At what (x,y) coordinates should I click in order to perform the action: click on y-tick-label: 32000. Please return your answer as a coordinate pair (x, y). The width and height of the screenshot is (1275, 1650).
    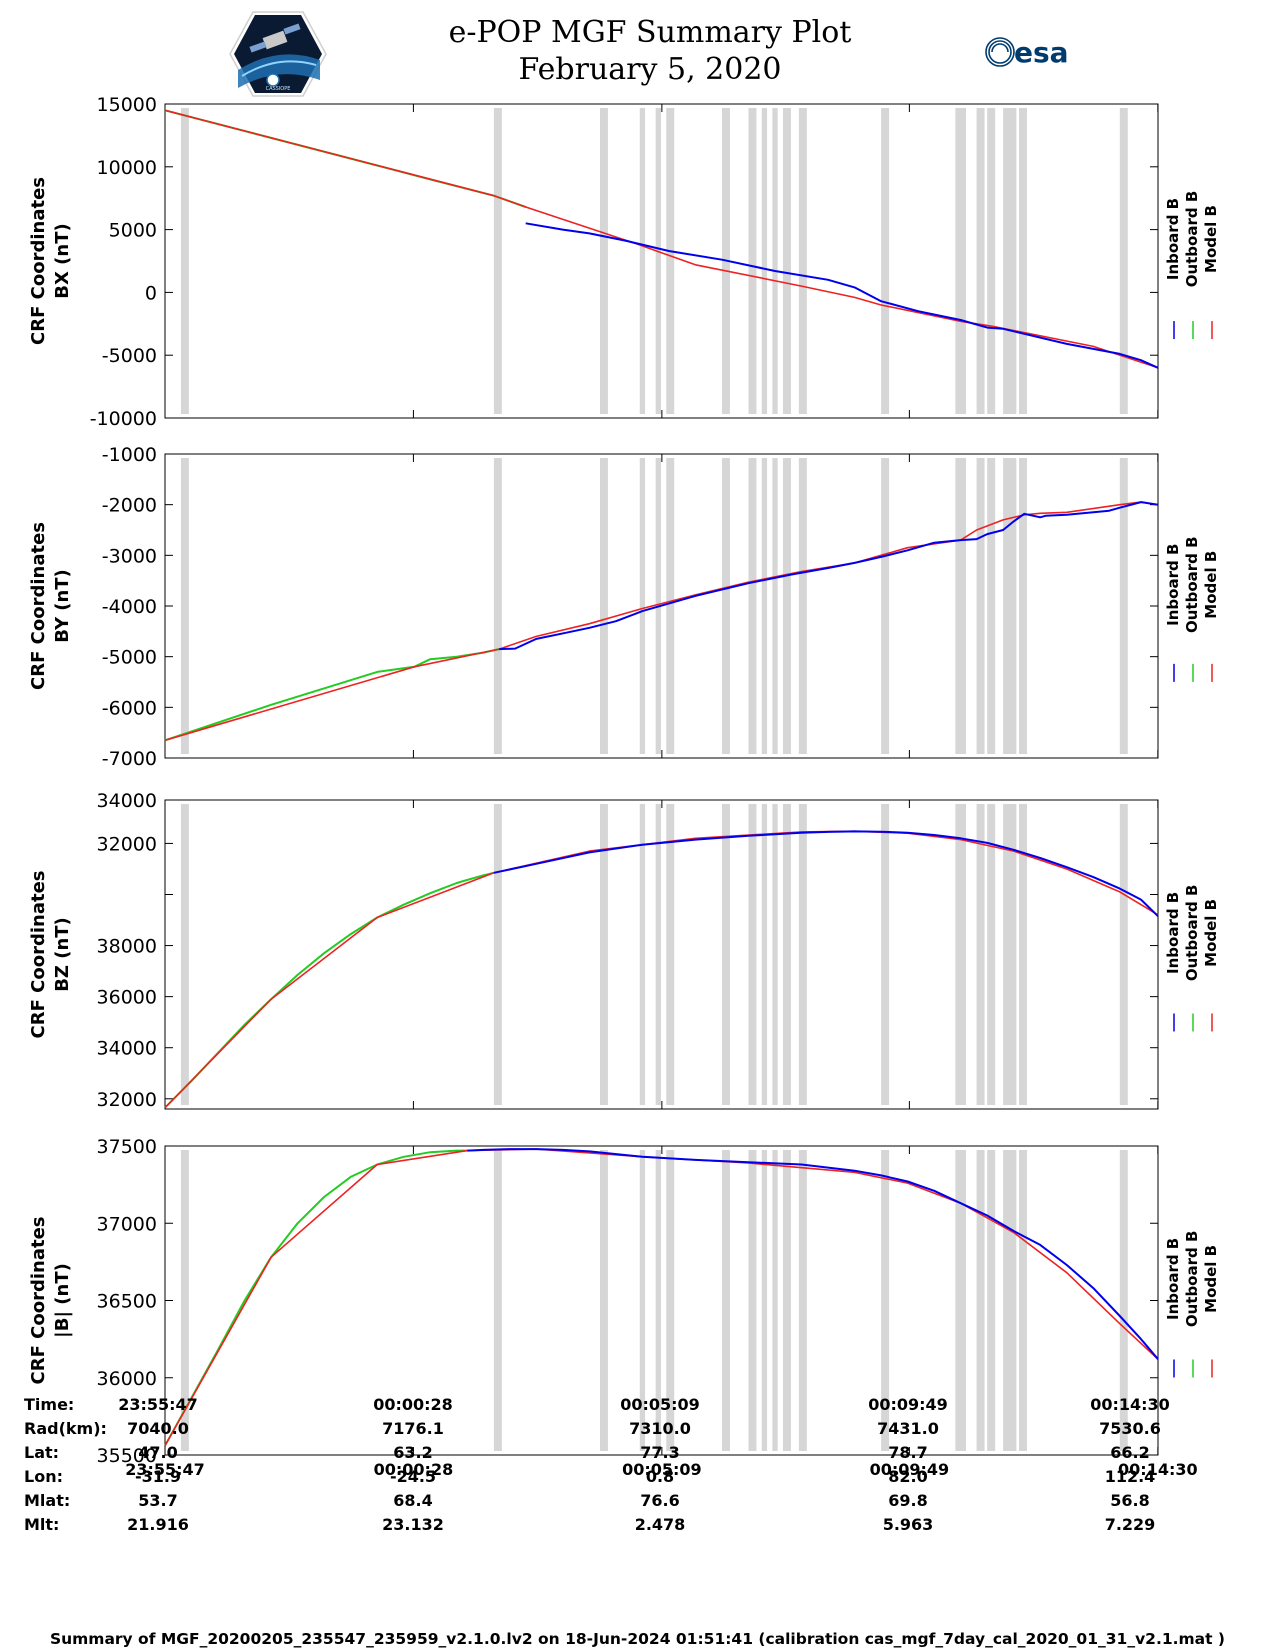
    Looking at the image, I should click on (127, 1100).